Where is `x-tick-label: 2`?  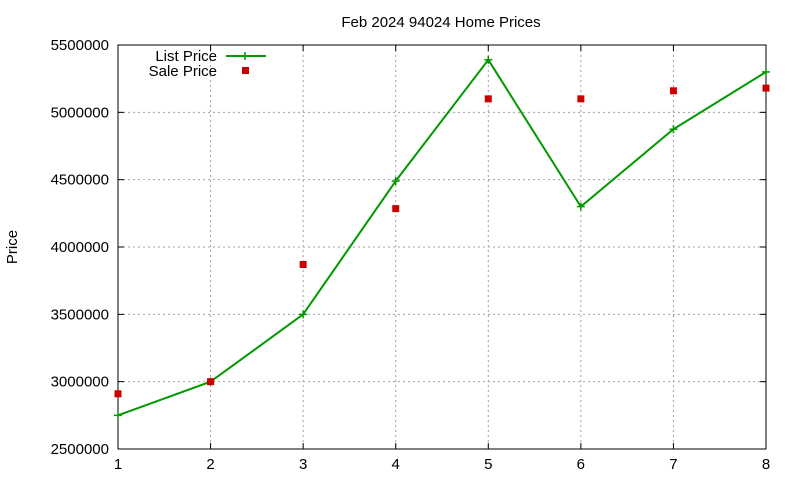 x-tick-label: 2 is located at coordinates (210, 464).